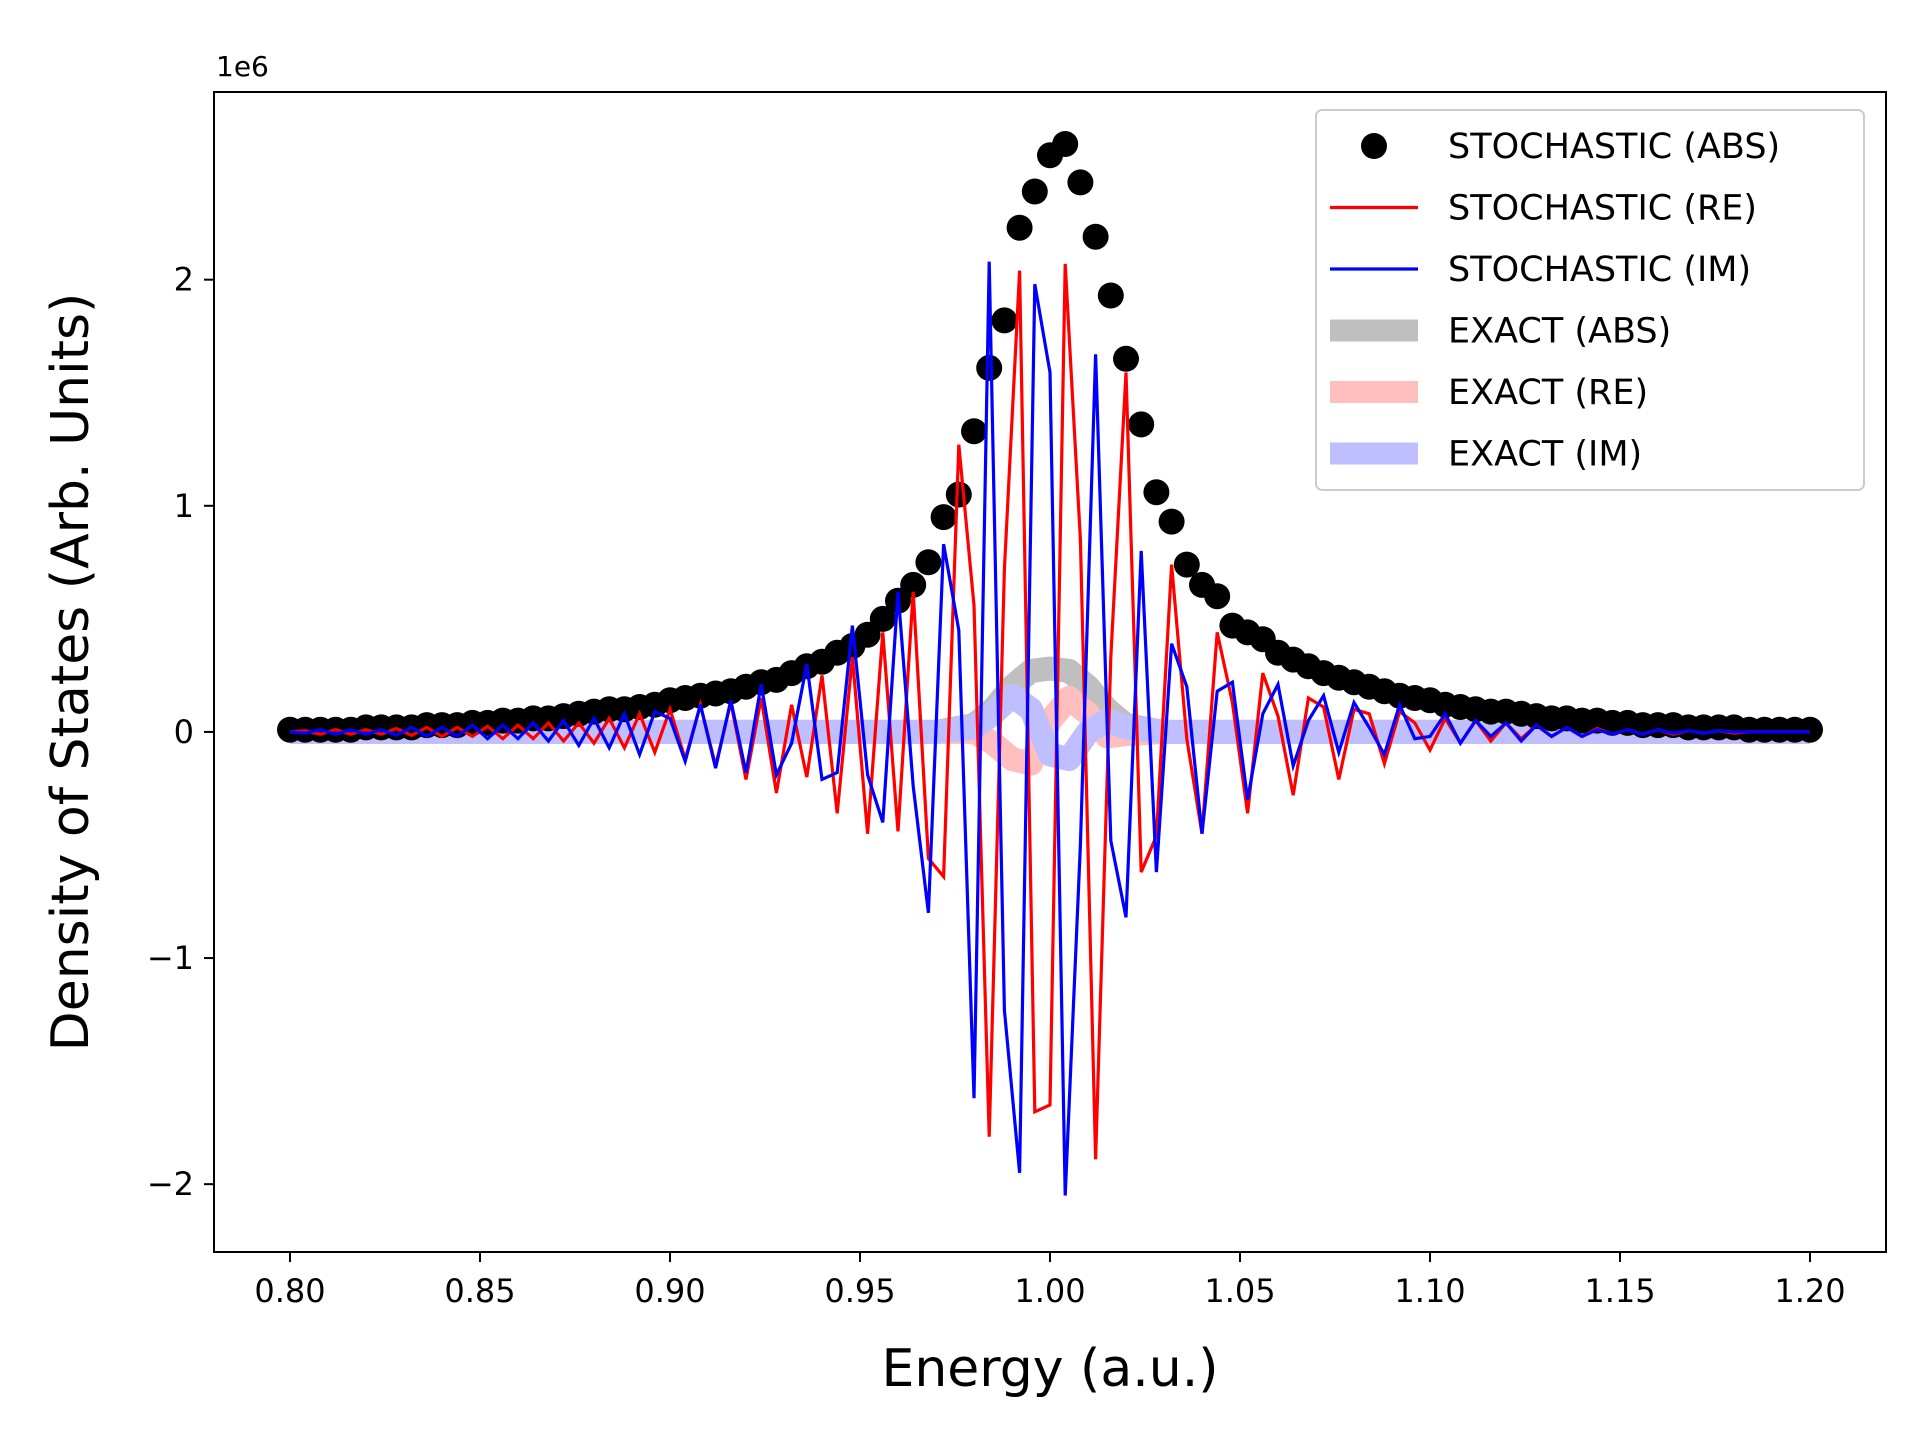  I want to click on x-tick-label: 0.80, so click(289, 1291).